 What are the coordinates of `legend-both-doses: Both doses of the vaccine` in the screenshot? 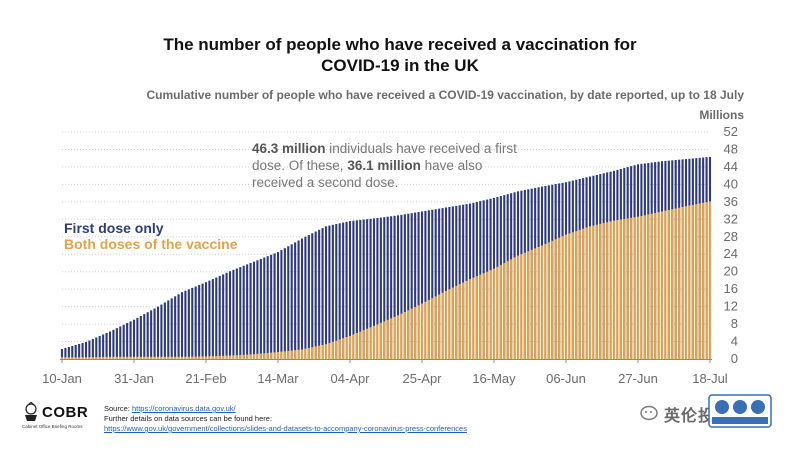 It's located at (151, 244).